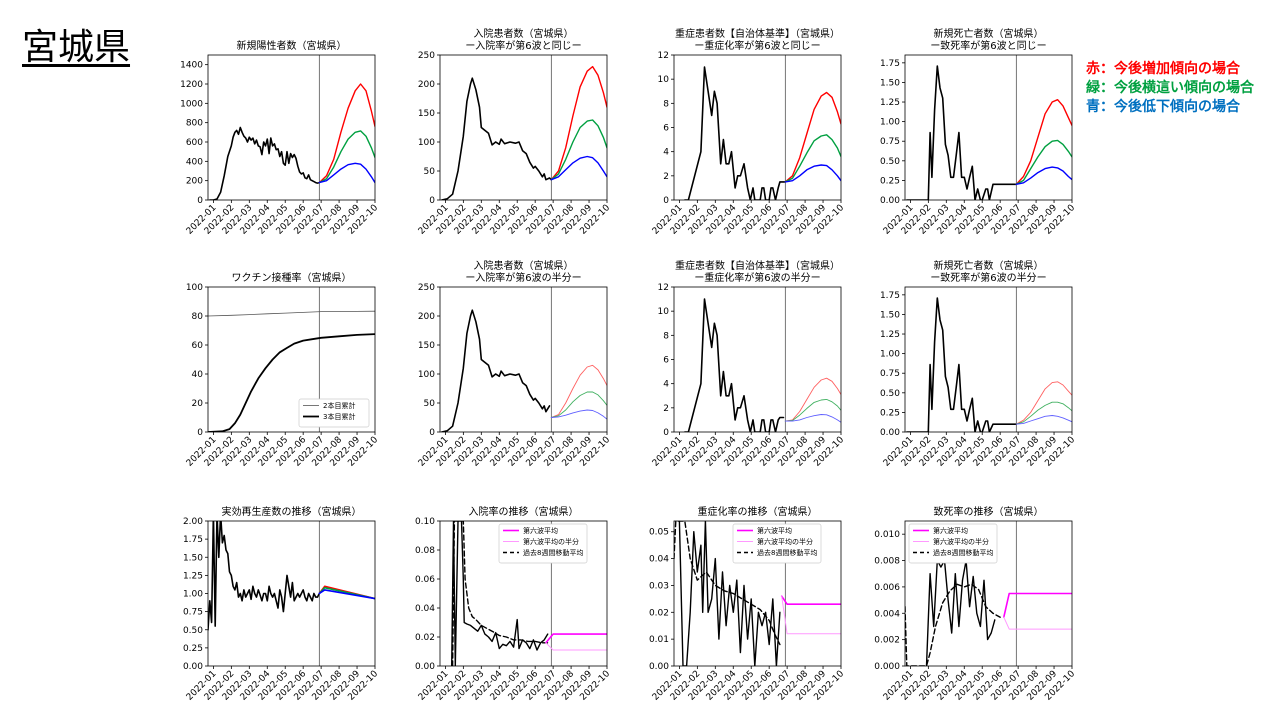 Image resolution: width=1280 pixels, height=720 pixels. I want to click on y-tick-label: 40, so click(198, 375).